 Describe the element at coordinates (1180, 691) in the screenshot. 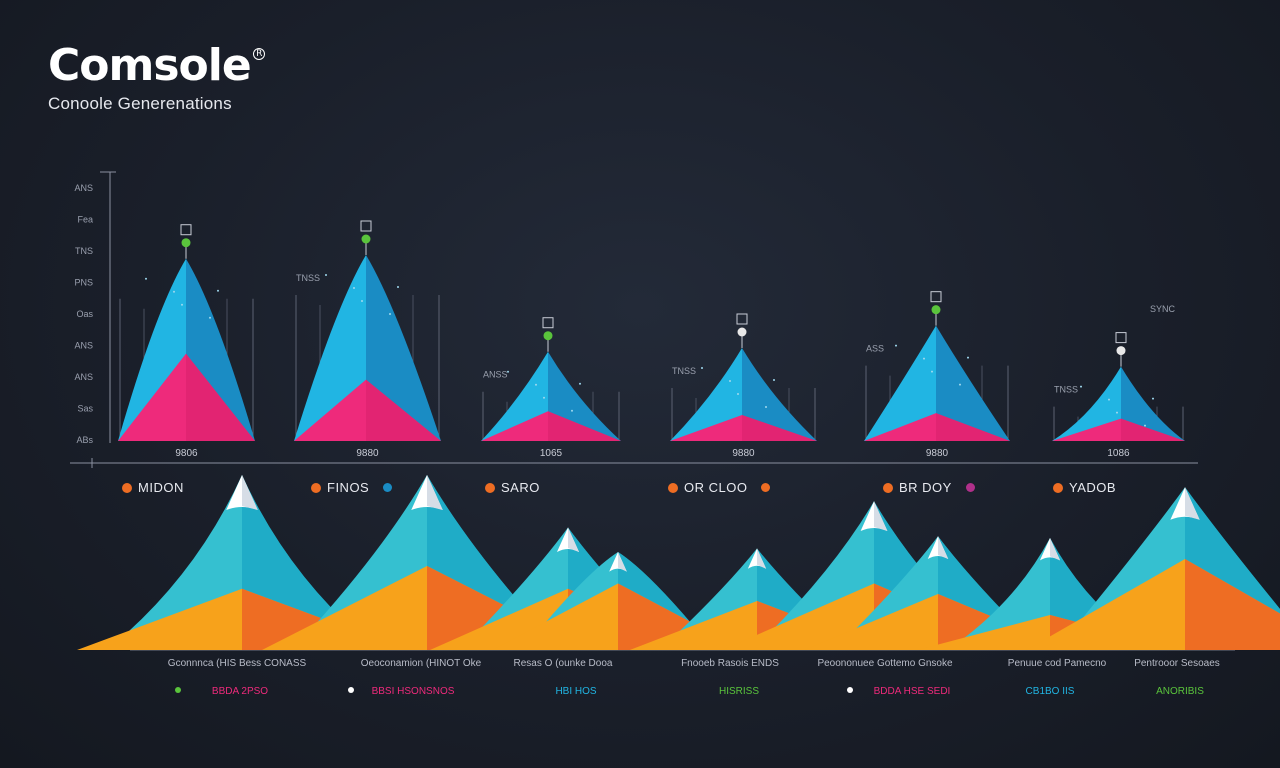

I see `sub-label-text: ANORIBIS` at that location.